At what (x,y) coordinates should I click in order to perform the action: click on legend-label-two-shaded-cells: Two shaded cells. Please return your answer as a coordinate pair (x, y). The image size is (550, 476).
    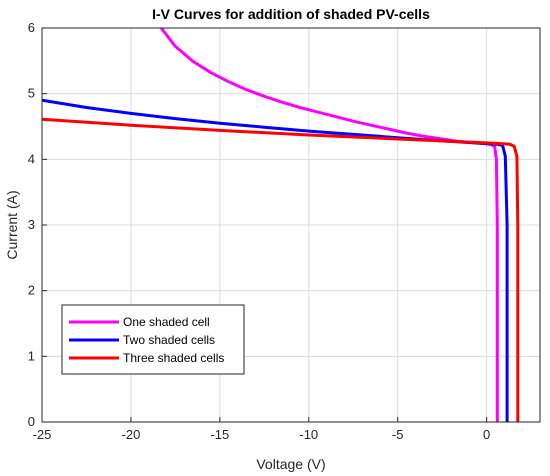
    Looking at the image, I should click on (169, 340).